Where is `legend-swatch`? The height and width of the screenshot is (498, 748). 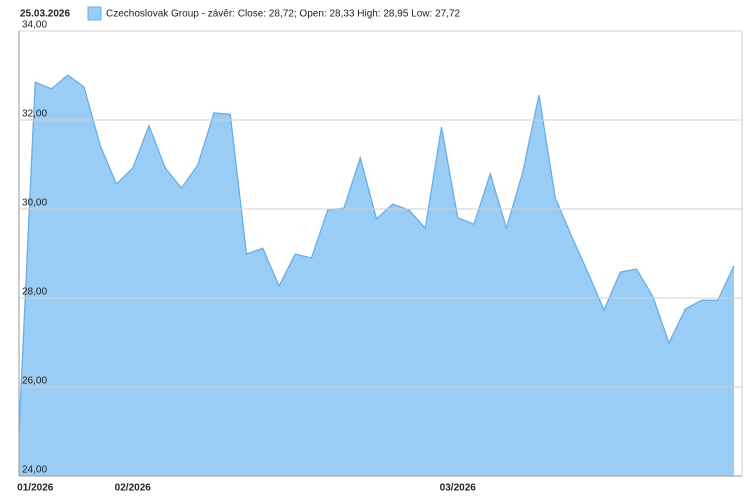 legend-swatch is located at coordinates (94, 13).